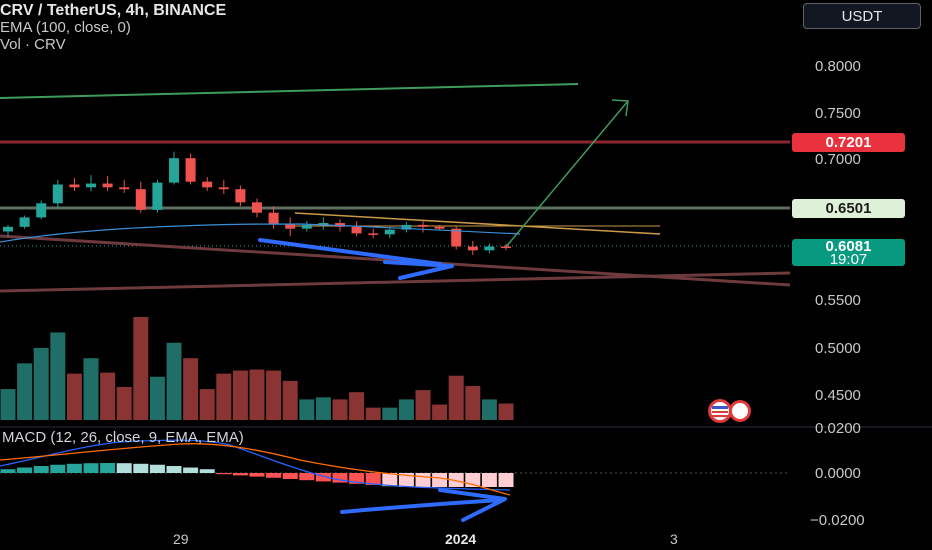  I want to click on ema-legend: EMA (100, close, 0), so click(65, 27).